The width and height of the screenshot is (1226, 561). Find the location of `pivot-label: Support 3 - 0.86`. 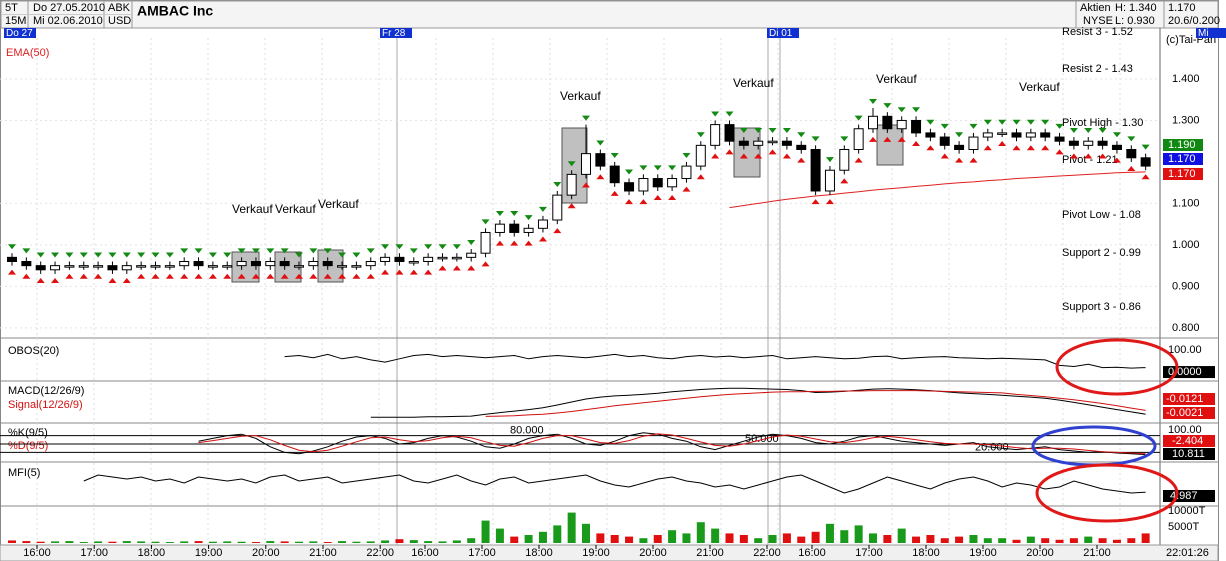

pivot-label: Support 3 - 0.86 is located at coordinates (1101, 307).